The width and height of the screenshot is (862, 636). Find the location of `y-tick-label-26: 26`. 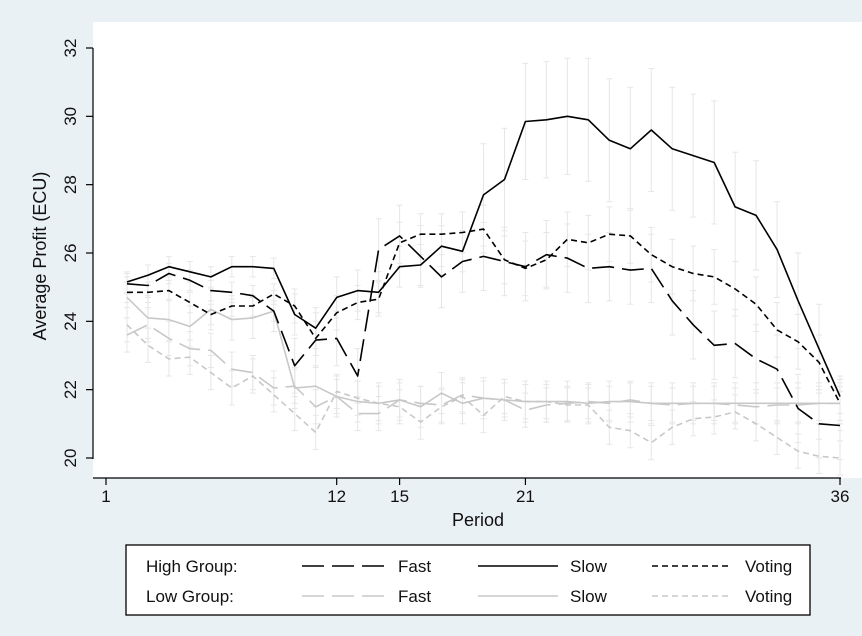

y-tick-label-26: 26 is located at coordinates (70, 253).